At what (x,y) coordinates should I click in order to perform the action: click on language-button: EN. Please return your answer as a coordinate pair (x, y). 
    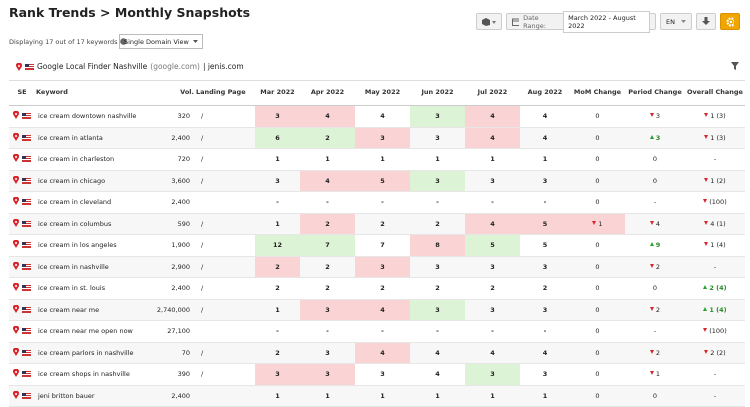
    Looking at the image, I should click on (676, 21).